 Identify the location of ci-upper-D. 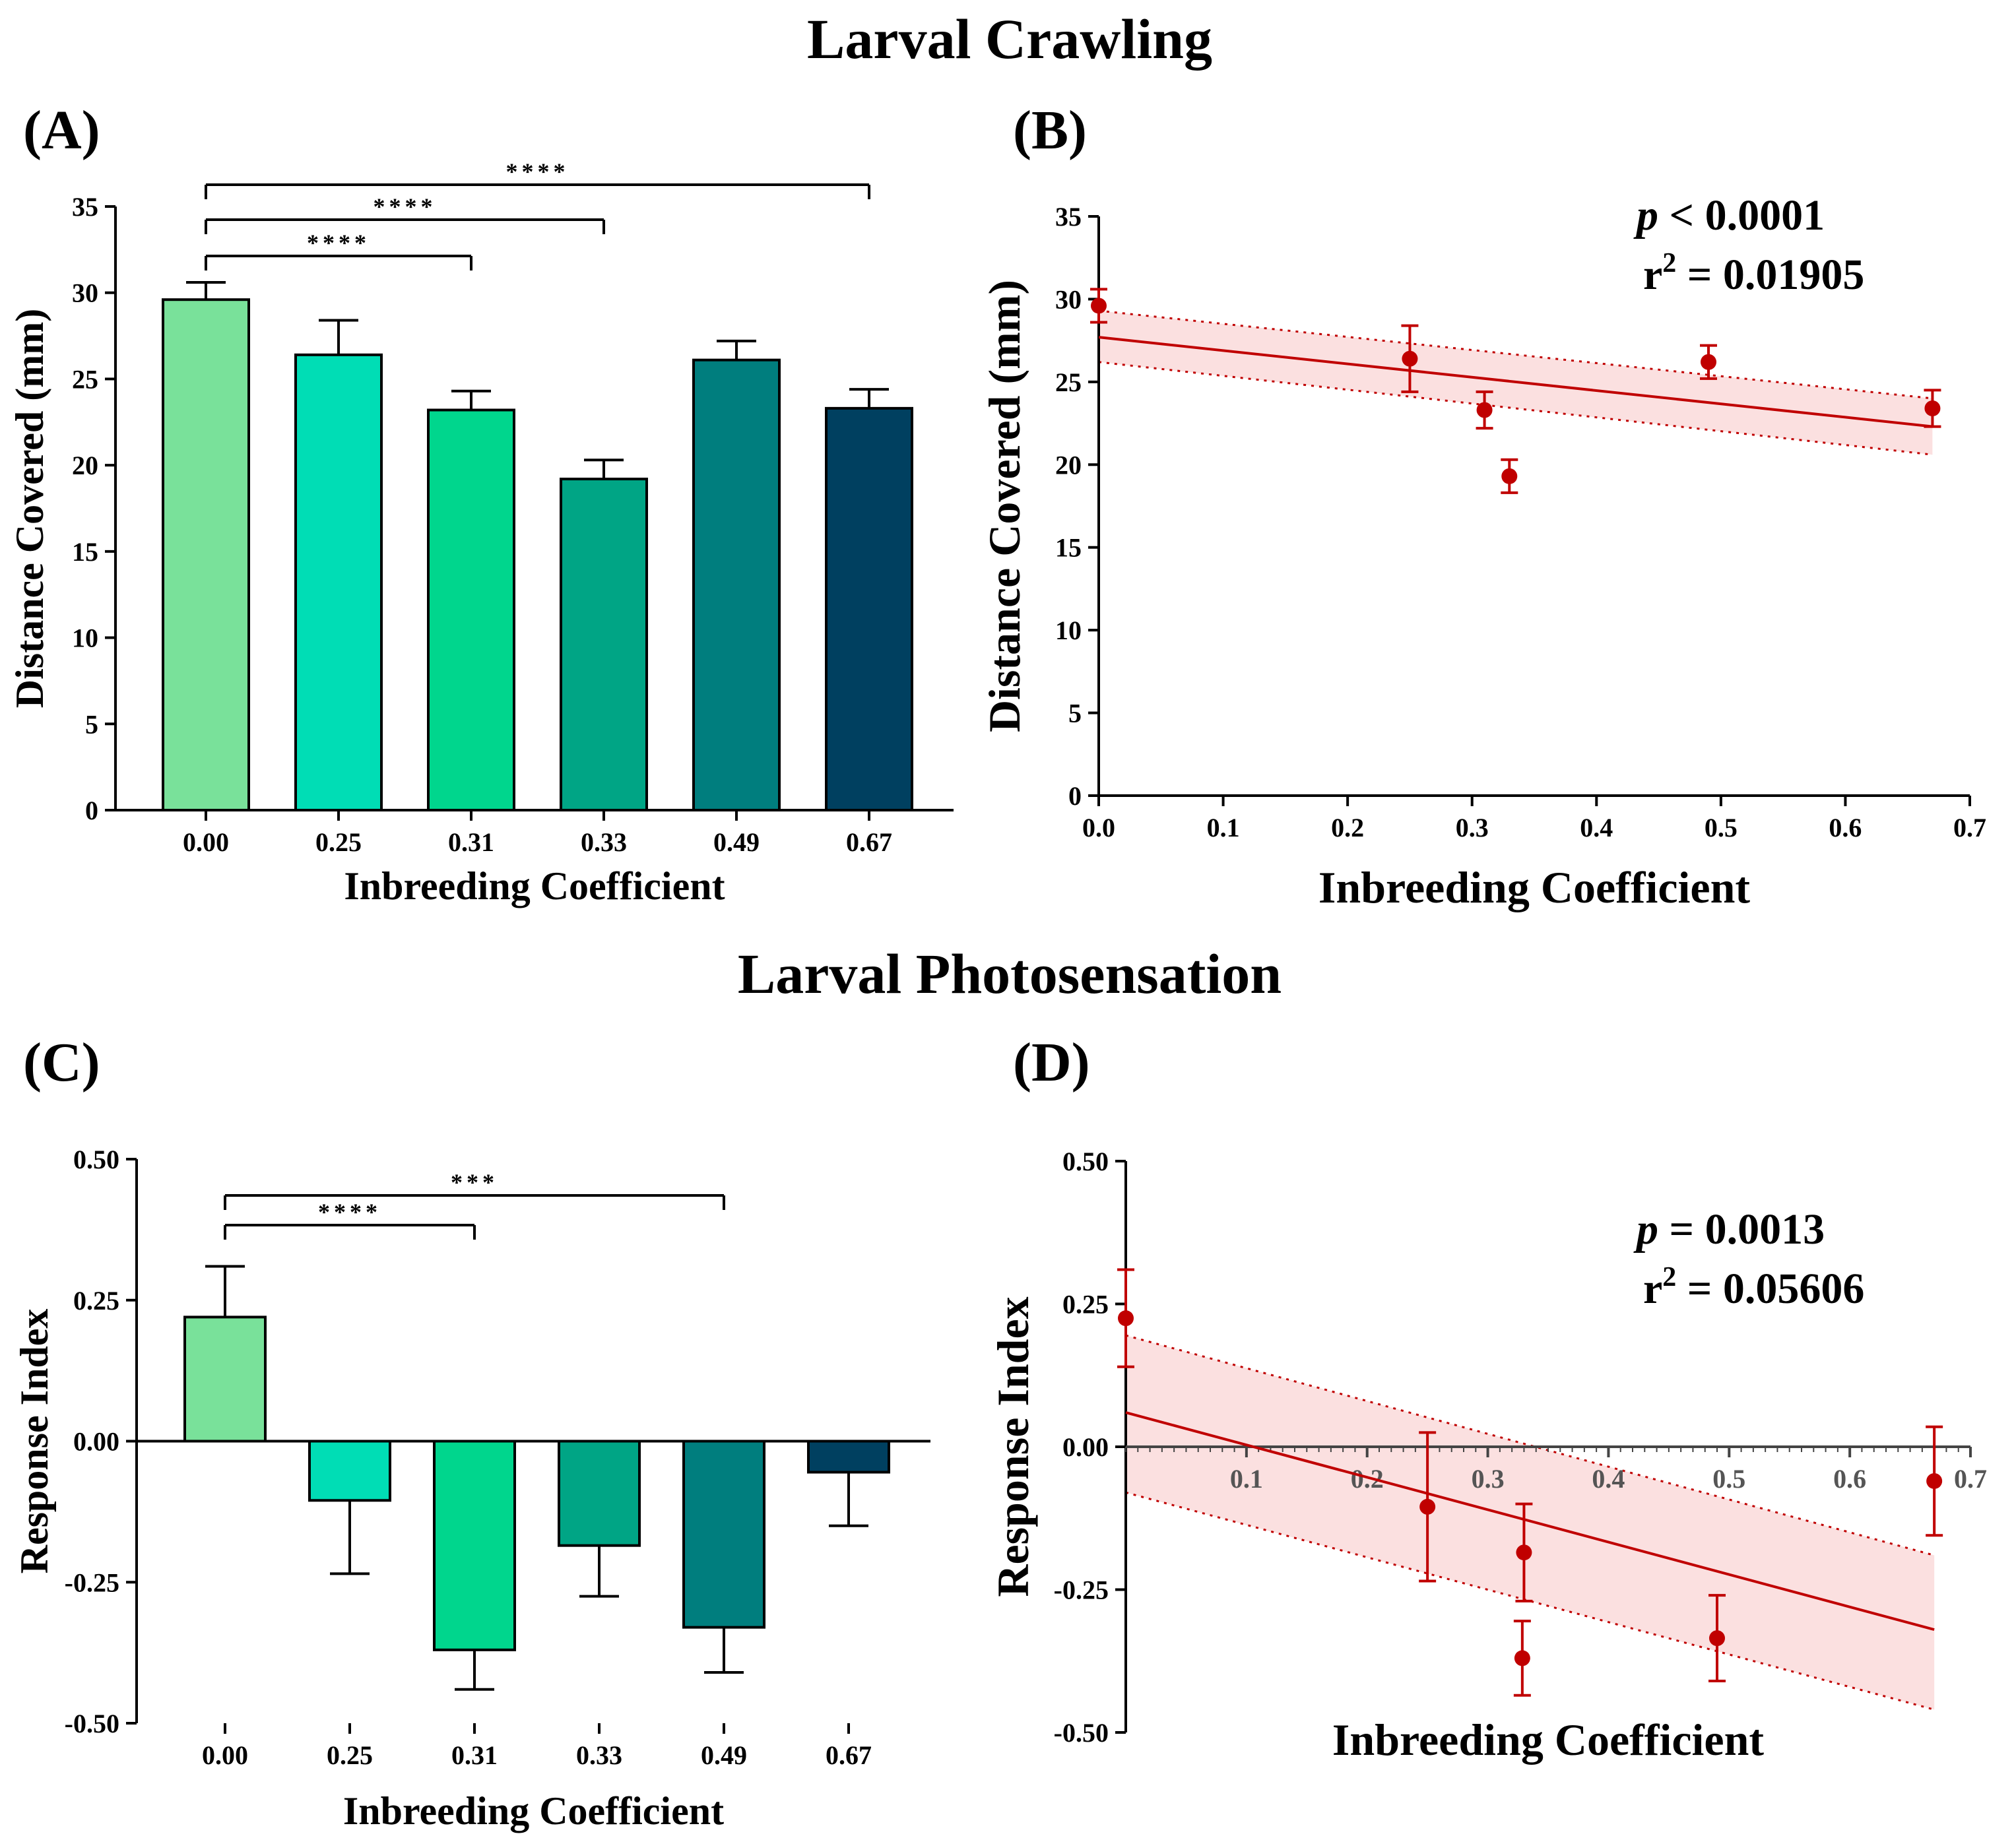
(1530, 1445).